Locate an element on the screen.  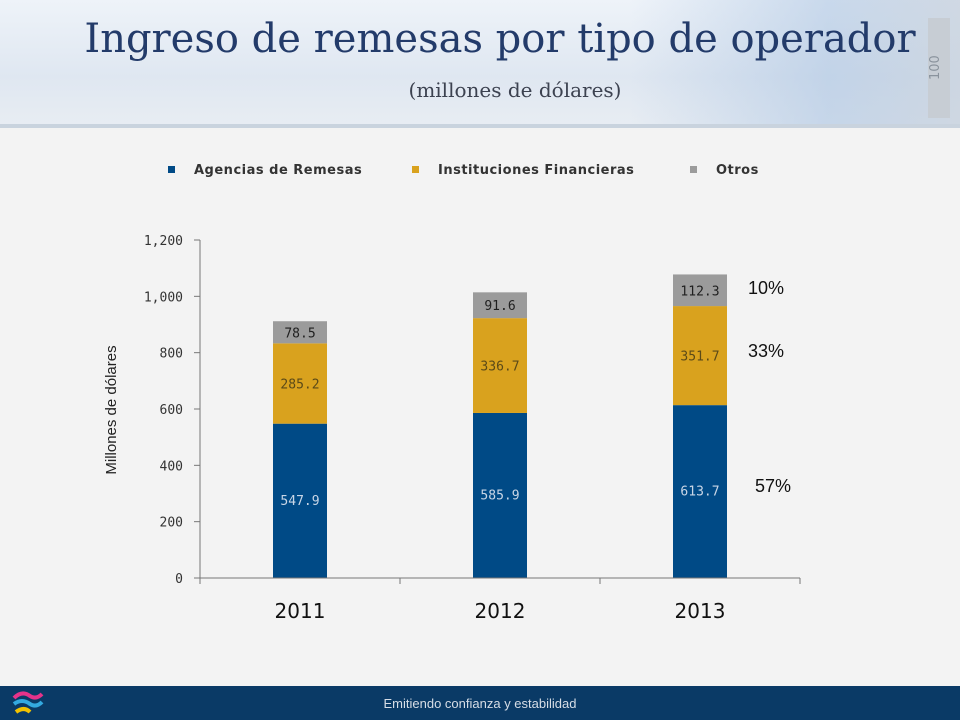
slide-subtitle: (millones de dólares) is located at coordinates (515, 90).